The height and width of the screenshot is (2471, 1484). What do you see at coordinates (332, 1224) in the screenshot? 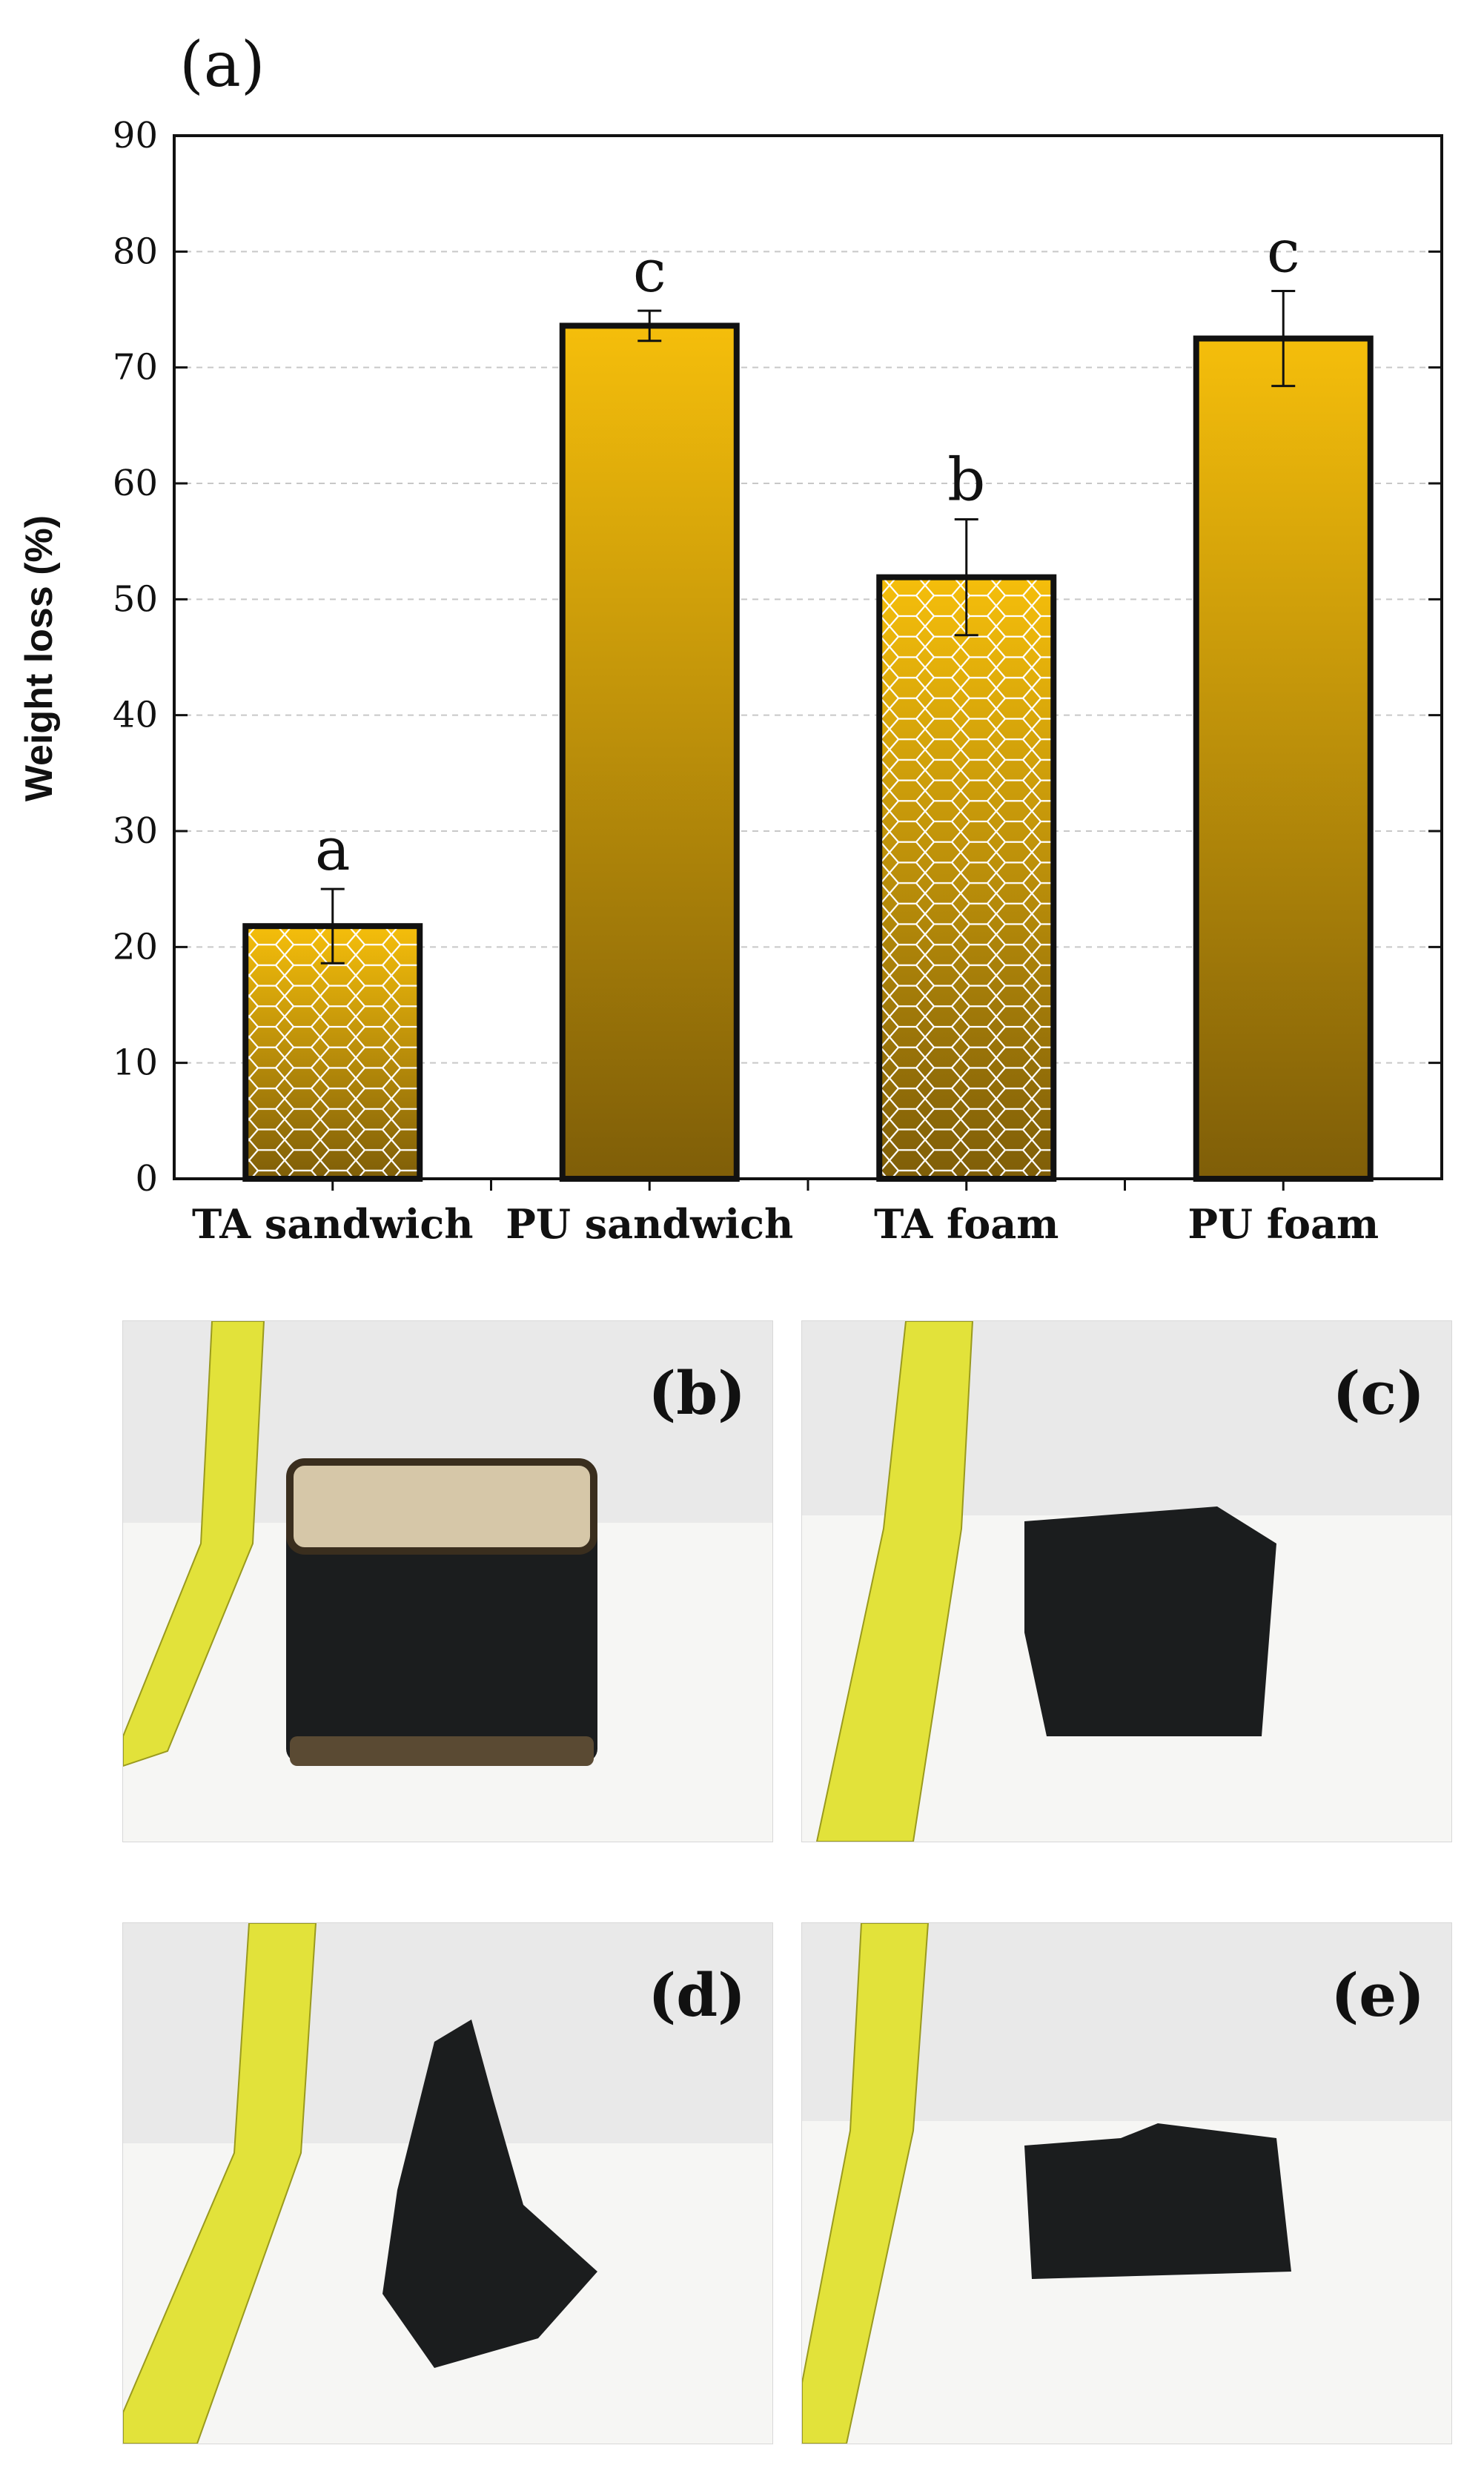
I see `x-tick-label: TA sandwich` at bounding box center [332, 1224].